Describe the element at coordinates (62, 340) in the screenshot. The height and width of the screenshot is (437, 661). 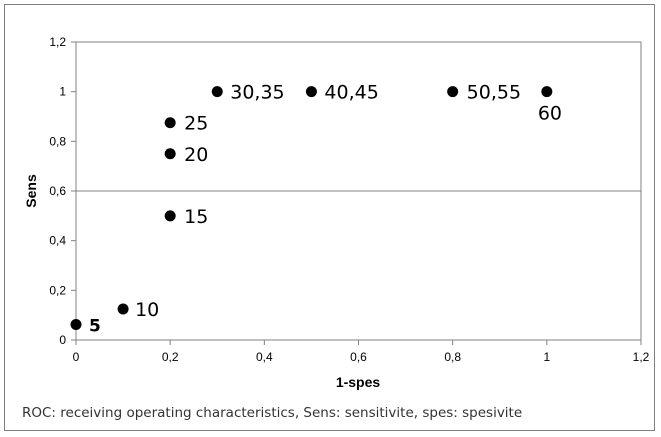
I see `y-tick-label: 0` at that location.